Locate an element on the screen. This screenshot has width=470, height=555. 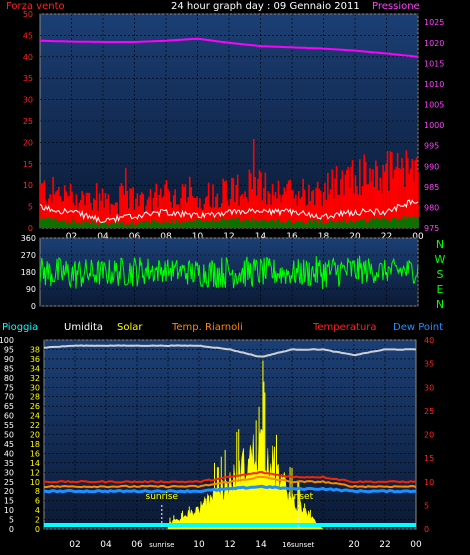
temperature-tick-label: 10 is located at coordinates (429, 482).